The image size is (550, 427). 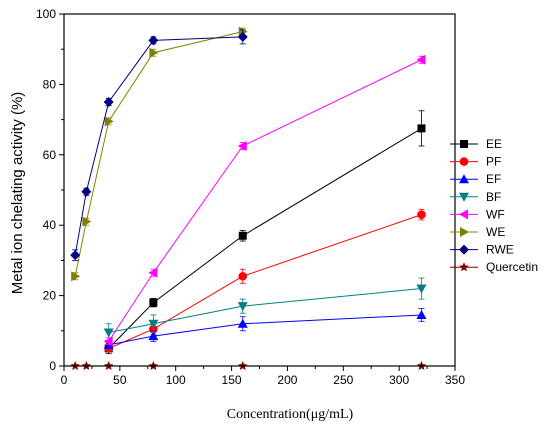 What do you see at coordinates (176, 380) in the screenshot?
I see `x-tick-label: 100` at bounding box center [176, 380].